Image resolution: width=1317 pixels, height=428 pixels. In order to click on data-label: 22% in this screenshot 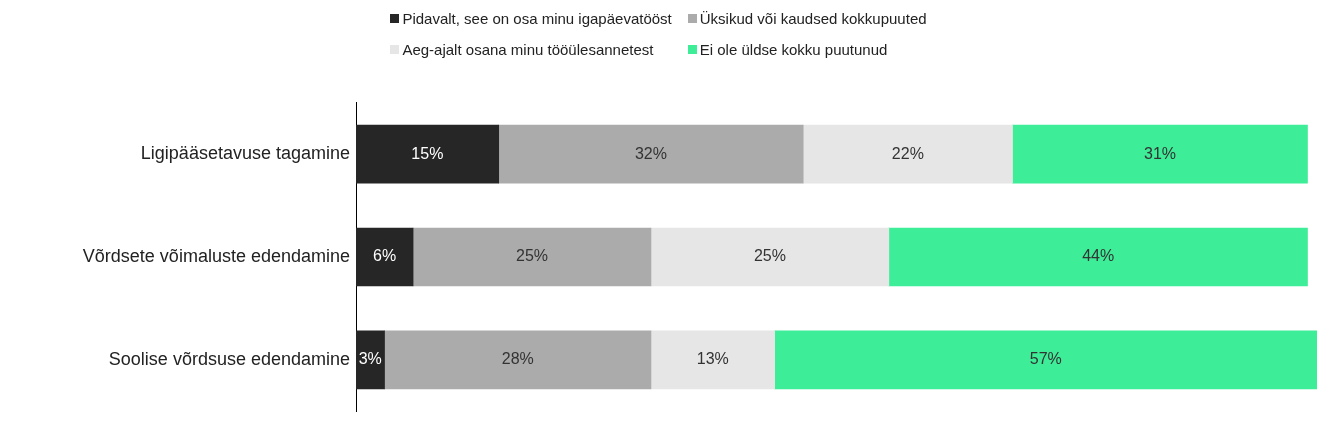, I will do `click(907, 153)`.